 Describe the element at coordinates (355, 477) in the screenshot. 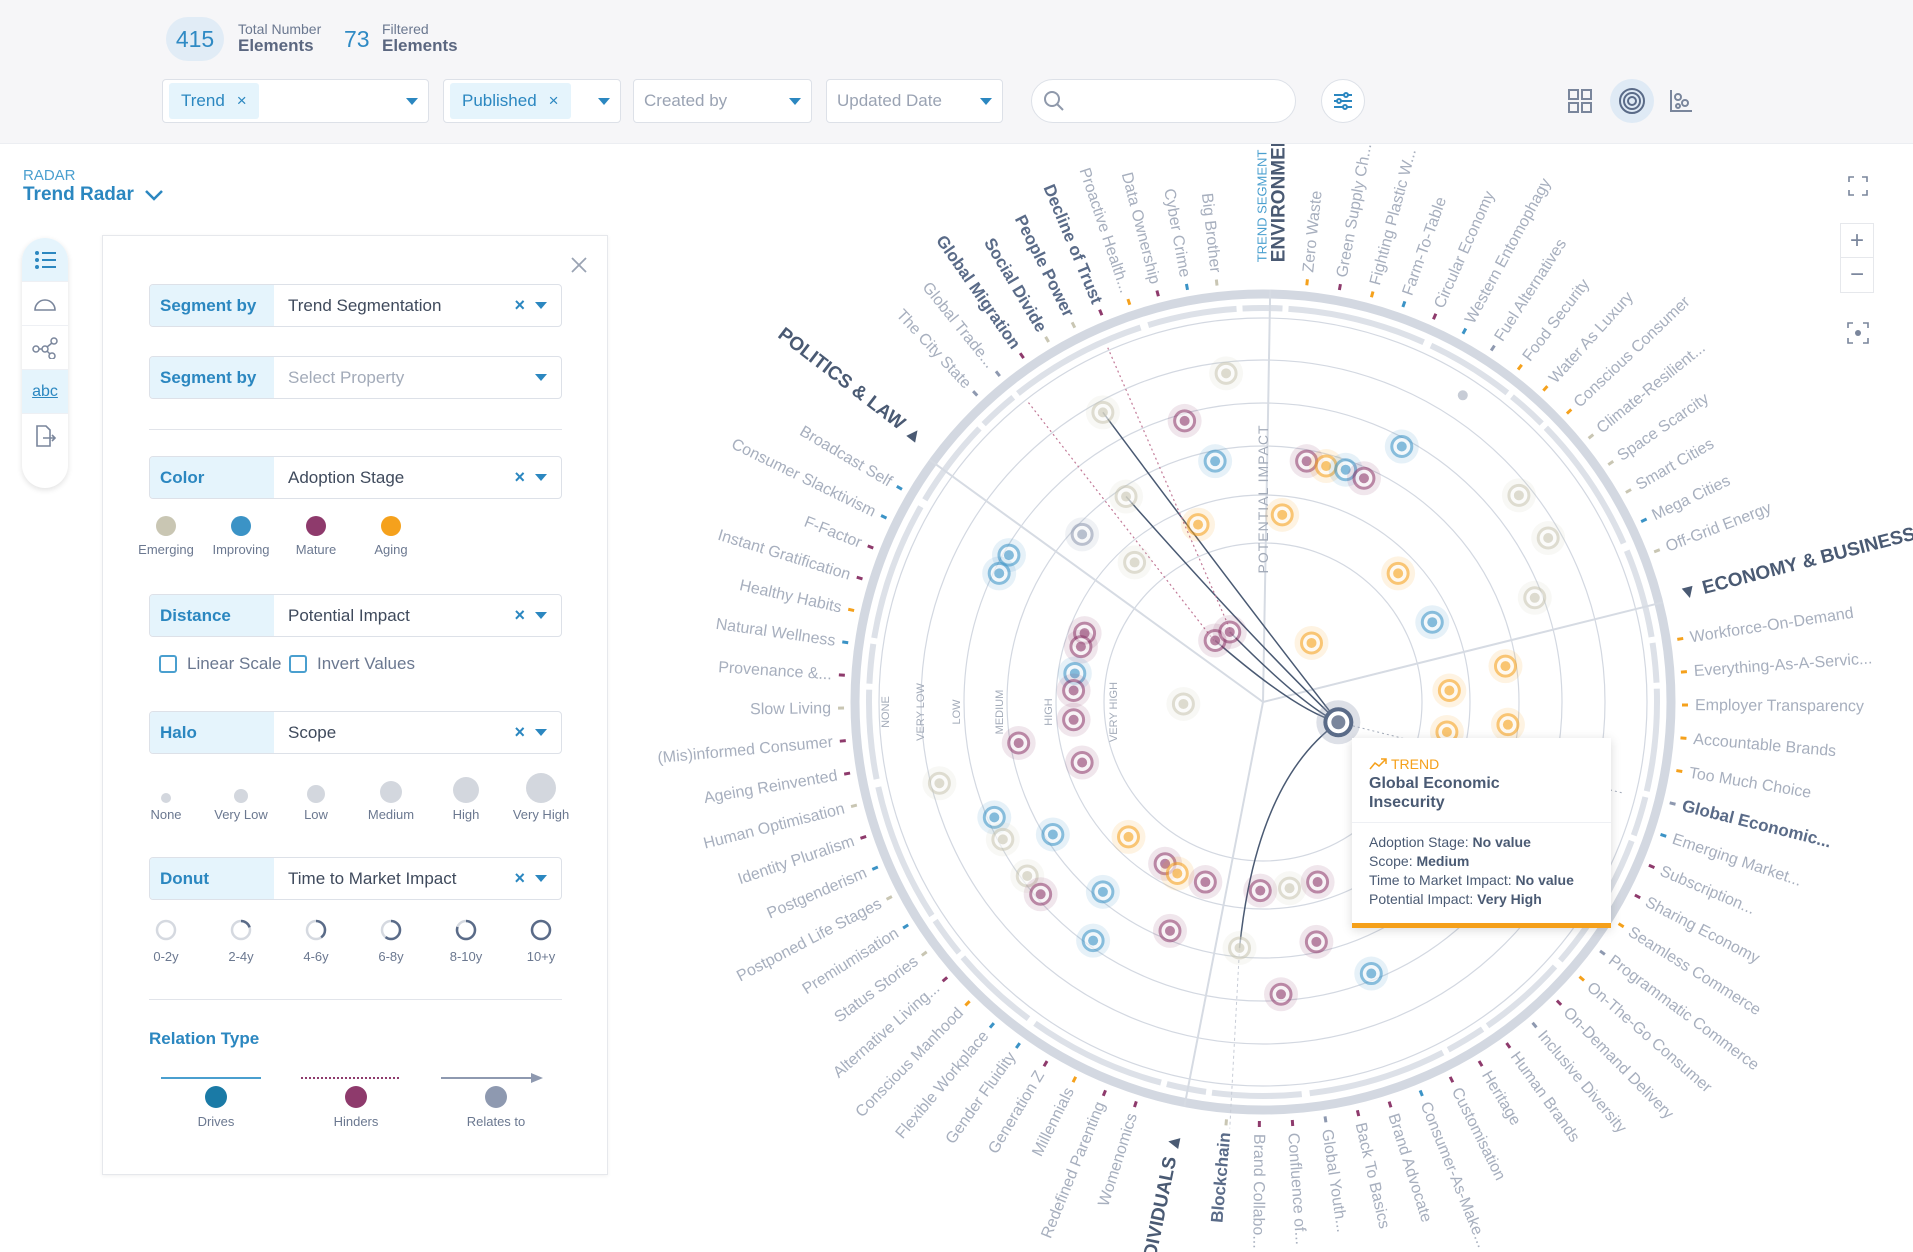

I see `color-row: Color Adoption Stage ×` at that location.